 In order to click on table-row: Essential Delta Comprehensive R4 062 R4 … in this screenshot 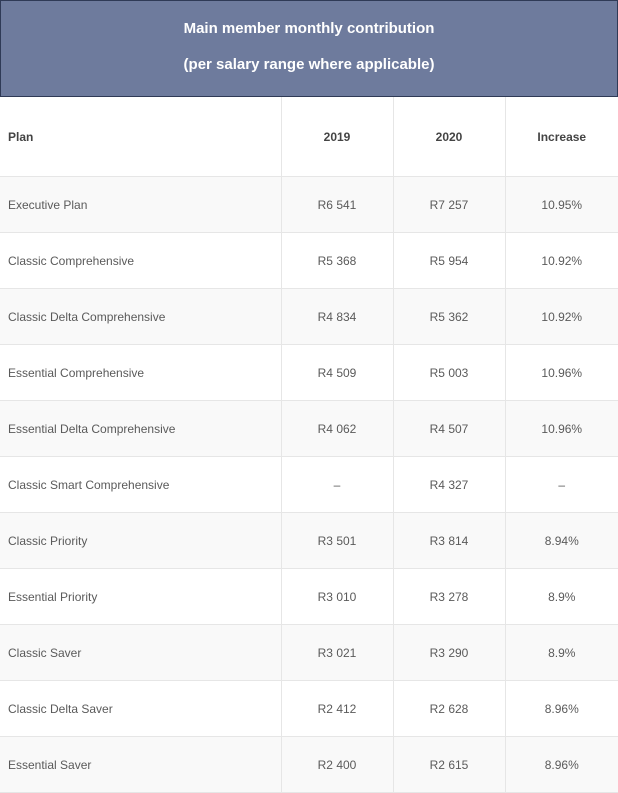, I will do `click(309, 428)`.